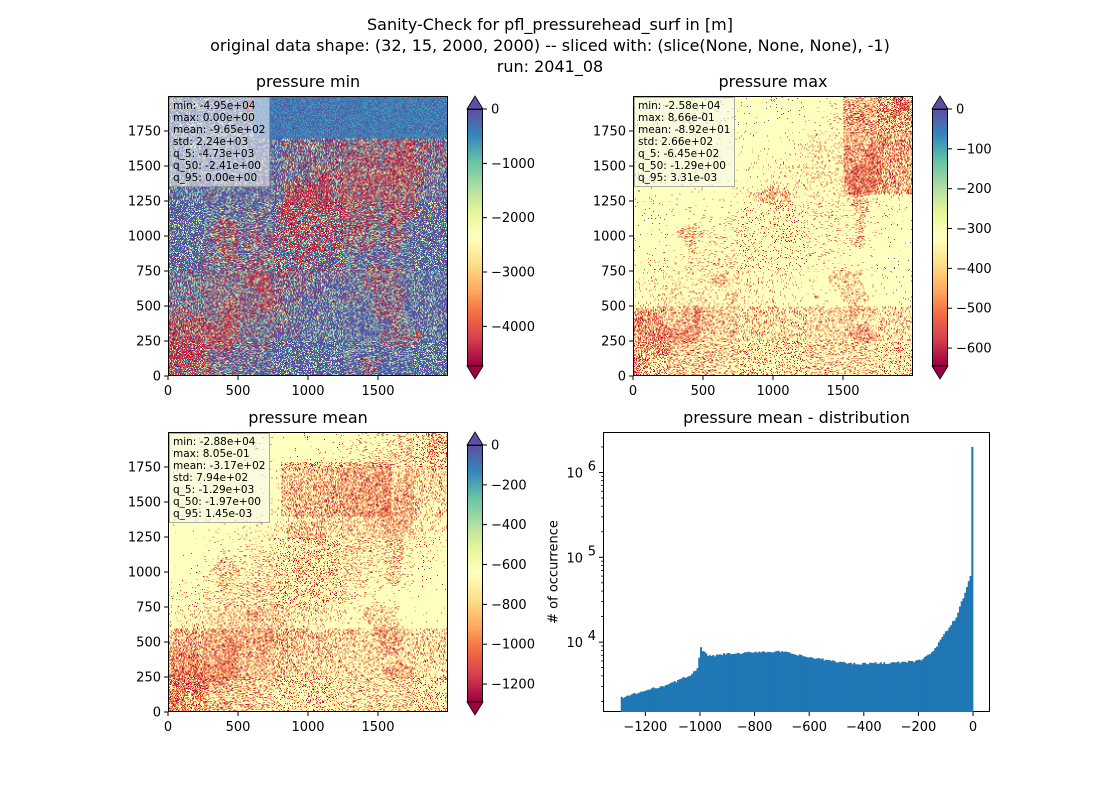  Describe the element at coordinates (940, 237) in the screenshot. I see `colorbar-max` at that location.